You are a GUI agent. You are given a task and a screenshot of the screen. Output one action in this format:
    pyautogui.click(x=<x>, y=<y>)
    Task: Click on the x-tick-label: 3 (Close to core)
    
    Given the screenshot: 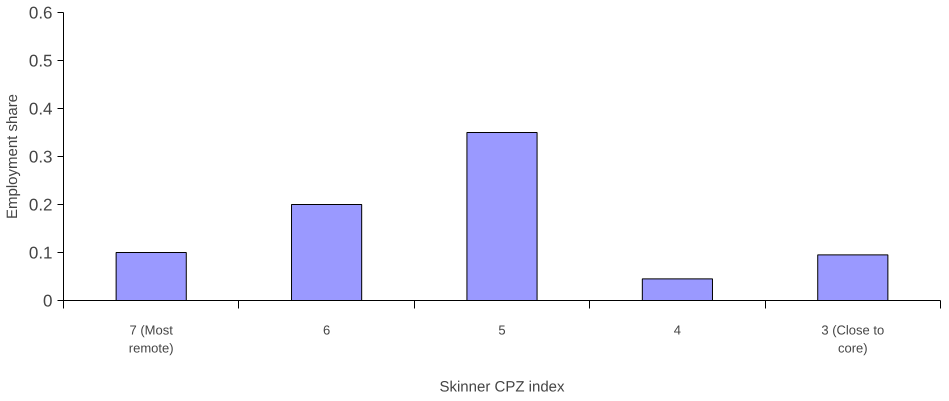 What is the action you would take?
    pyautogui.click(x=852, y=339)
    